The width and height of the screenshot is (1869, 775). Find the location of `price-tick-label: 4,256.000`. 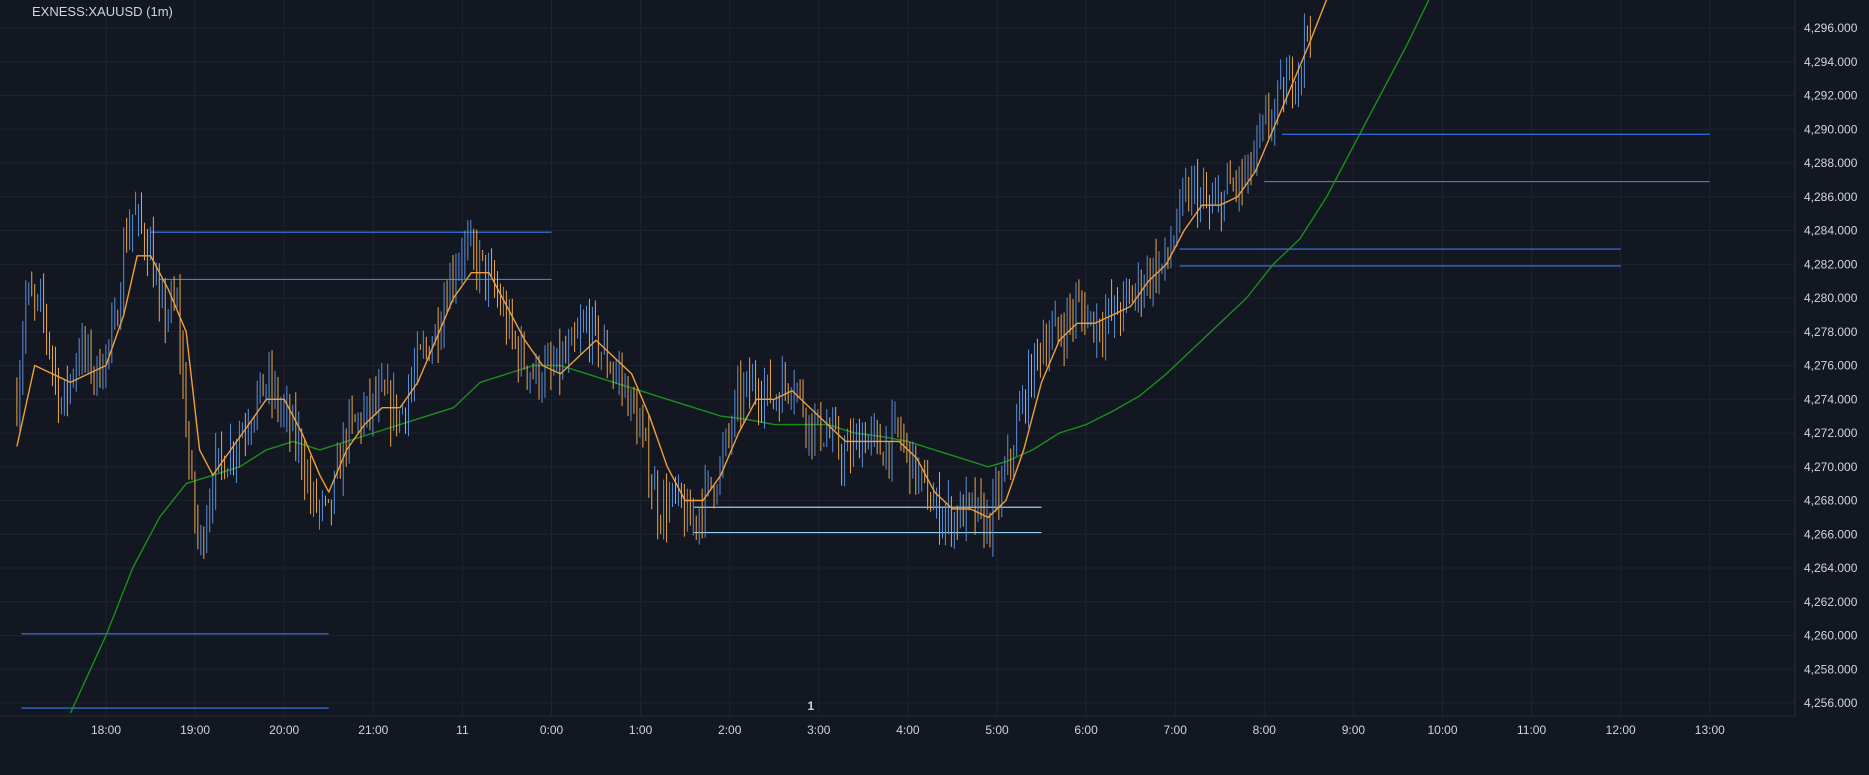

price-tick-label: 4,256.000 is located at coordinates (1831, 703).